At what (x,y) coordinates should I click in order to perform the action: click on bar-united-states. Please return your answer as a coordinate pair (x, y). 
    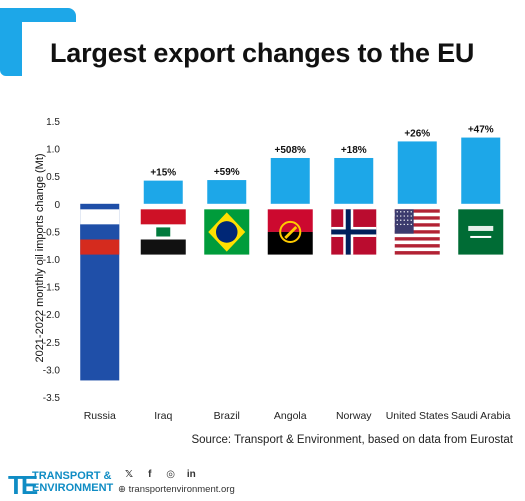
    Looking at the image, I should click on (417, 172).